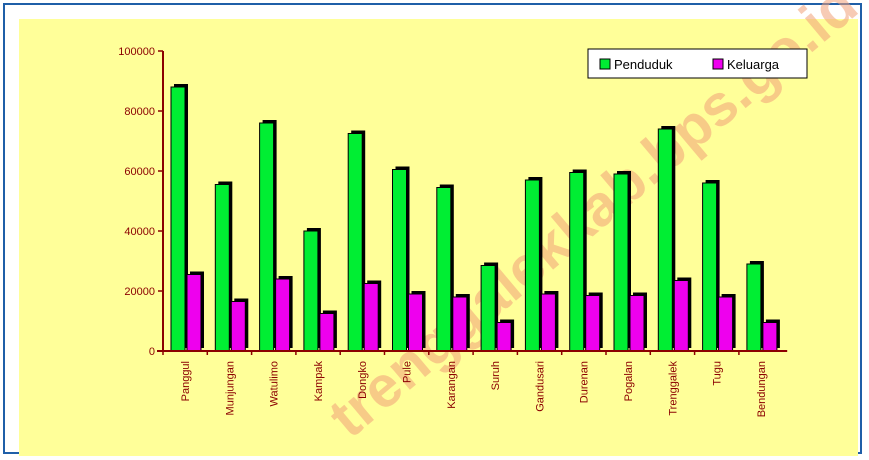  I want to click on x-tick-label-gandusari: Gandusari, so click(540, 386).